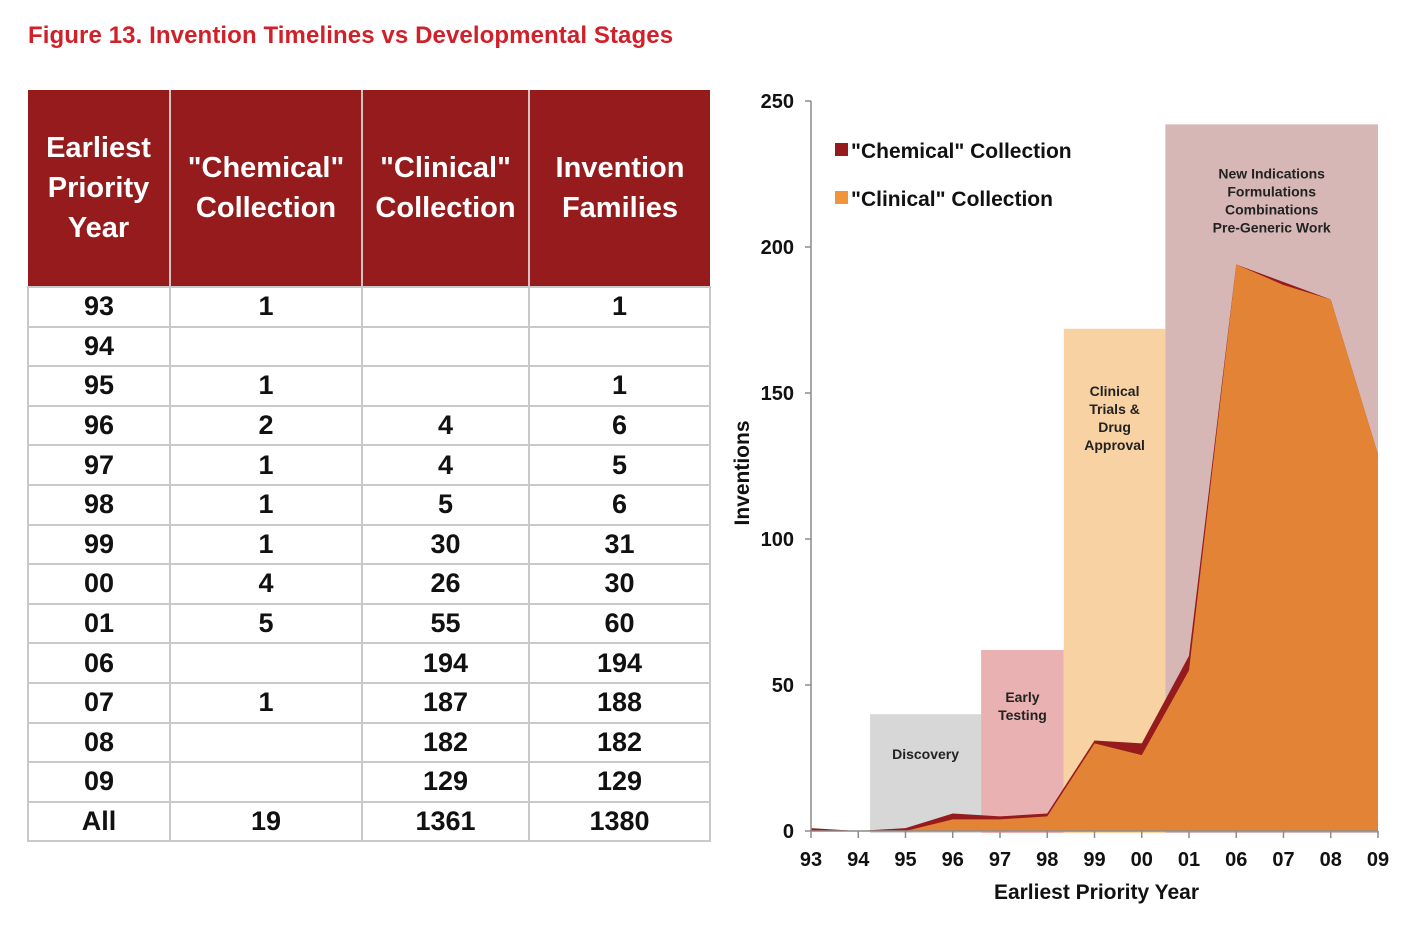 The image size is (1408, 930). I want to click on table-cell: 129, so click(619, 782).